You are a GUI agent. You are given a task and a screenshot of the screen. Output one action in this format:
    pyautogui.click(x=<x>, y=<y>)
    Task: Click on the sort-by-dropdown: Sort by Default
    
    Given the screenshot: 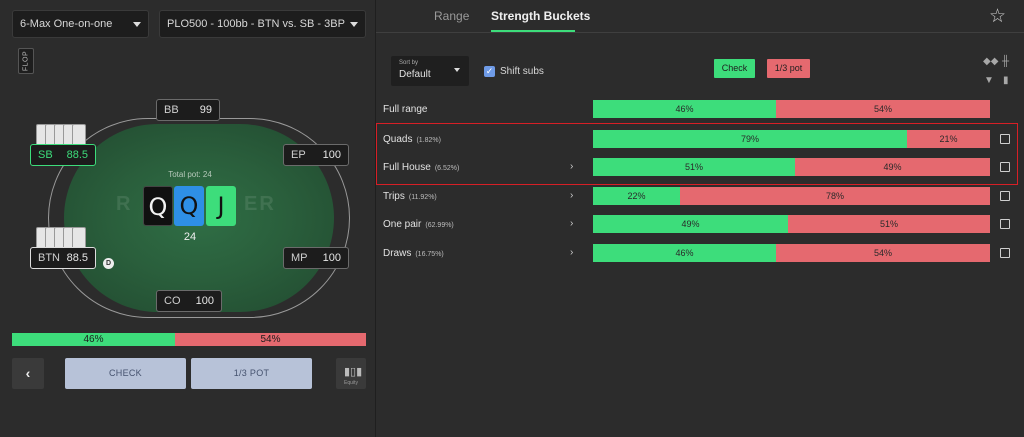 What is the action you would take?
    pyautogui.click(x=430, y=71)
    